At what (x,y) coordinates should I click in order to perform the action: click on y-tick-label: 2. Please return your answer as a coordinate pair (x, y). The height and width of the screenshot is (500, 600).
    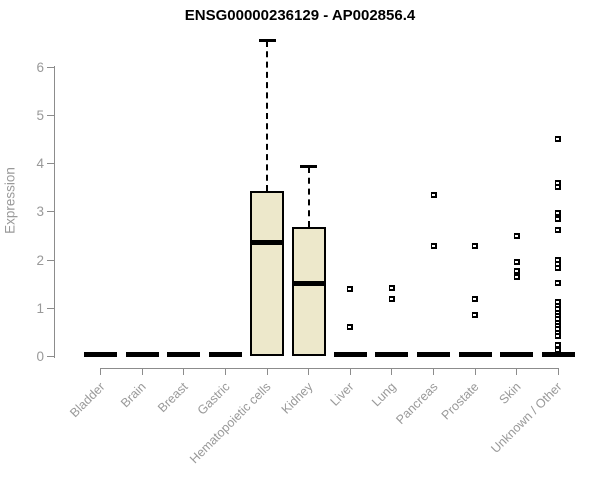
    Looking at the image, I should click on (40, 260).